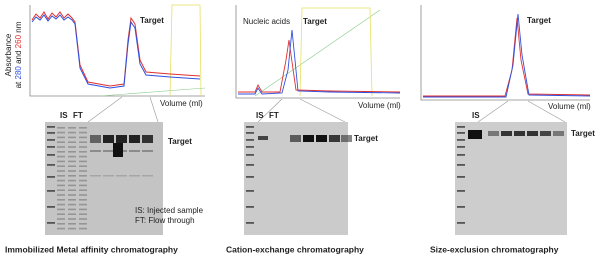 This screenshot has width=604, height=262. I want to click on y-axis-label: Absorbance, so click(8, 54).